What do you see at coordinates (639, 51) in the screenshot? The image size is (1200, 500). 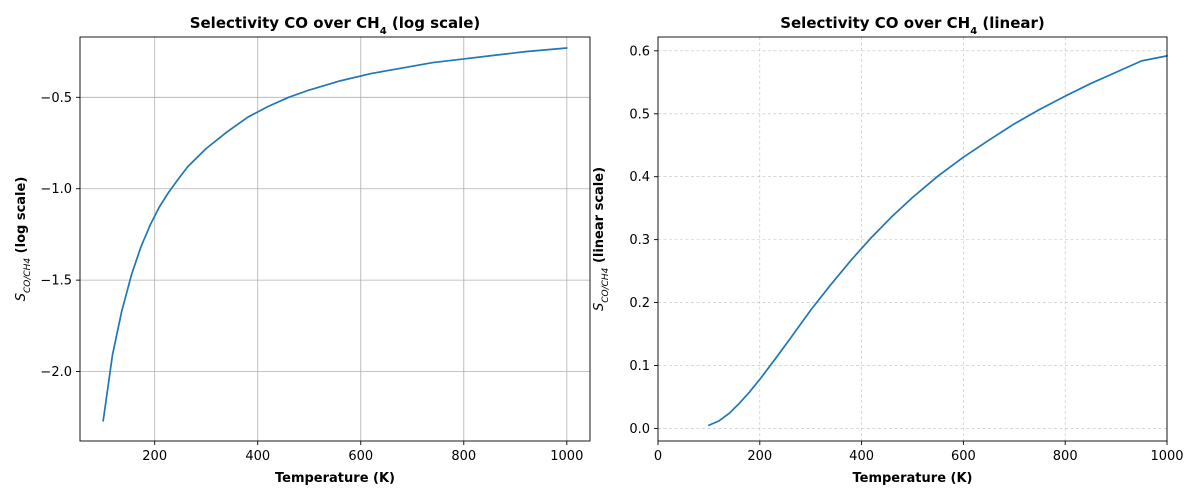 I see `y-tick-label: 0.6` at bounding box center [639, 51].